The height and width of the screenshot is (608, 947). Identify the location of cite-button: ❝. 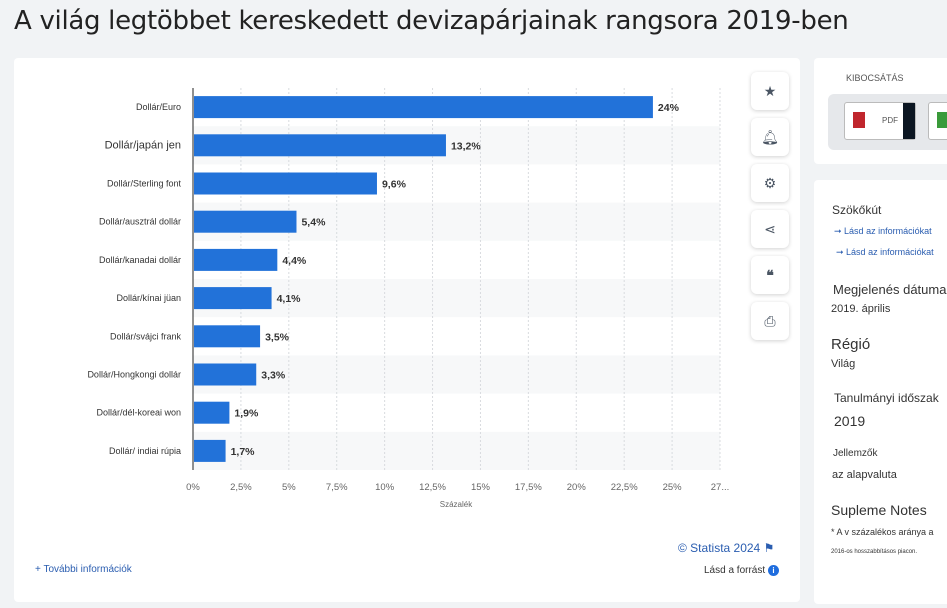
(770, 275).